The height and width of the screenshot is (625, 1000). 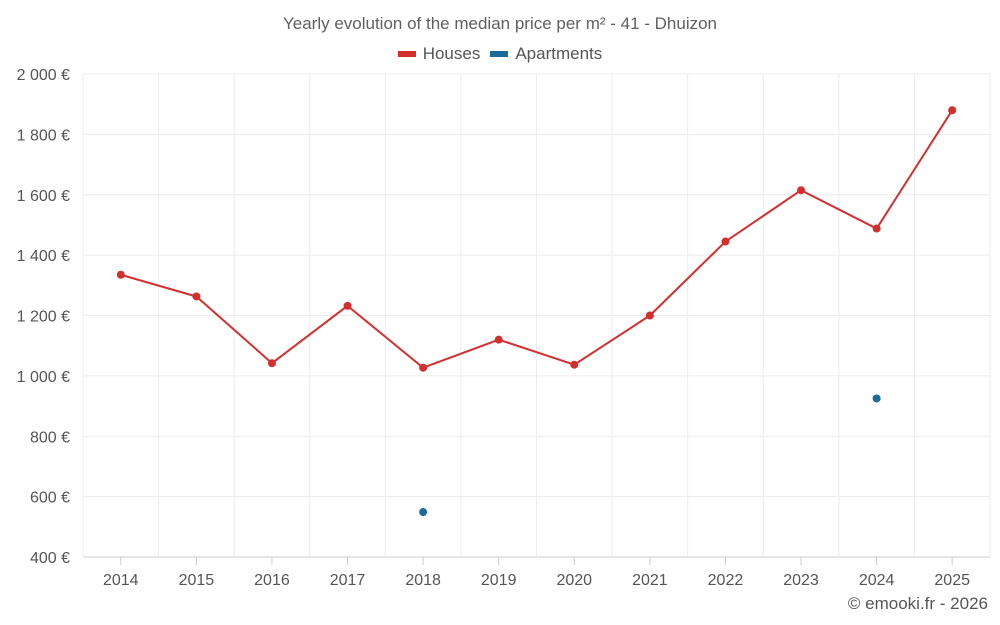 I want to click on legend-label-houses: Houses, so click(x=451, y=53).